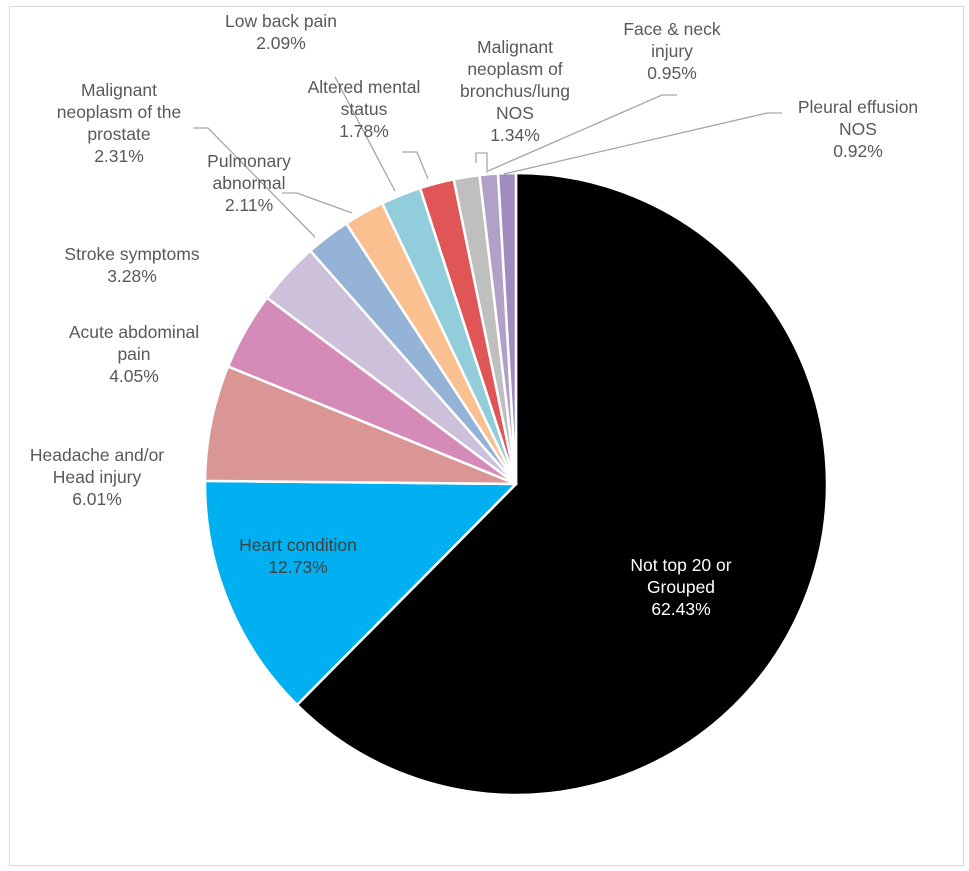 Image resolution: width=969 pixels, height=871 pixels. What do you see at coordinates (360, 593) in the screenshot?
I see `pie-slice` at bounding box center [360, 593].